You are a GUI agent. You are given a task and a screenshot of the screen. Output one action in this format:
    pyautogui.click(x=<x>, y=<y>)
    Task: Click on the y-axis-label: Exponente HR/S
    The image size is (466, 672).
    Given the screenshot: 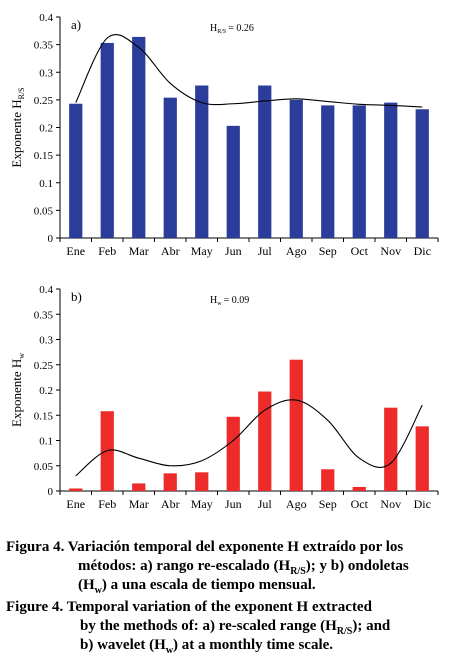 What is the action you would take?
    pyautogui.click(x=17, y=127)
    